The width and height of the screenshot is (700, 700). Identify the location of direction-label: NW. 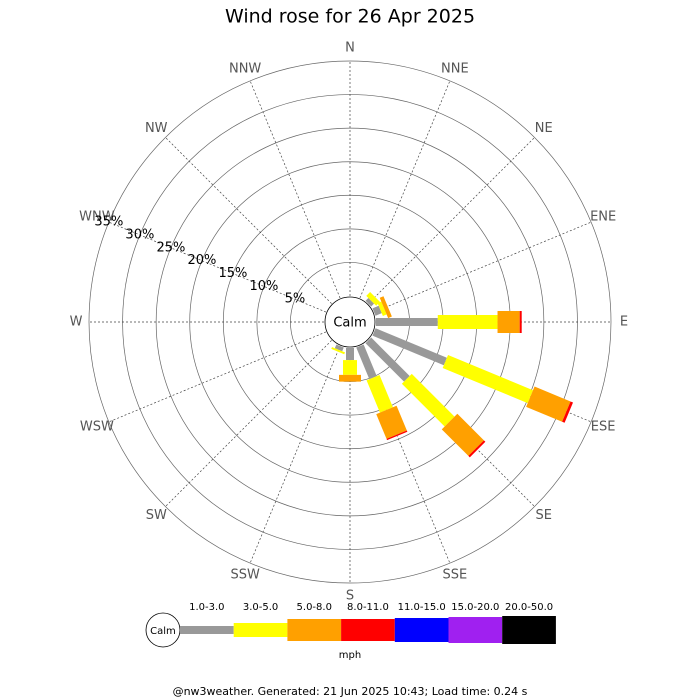
(156, 128).